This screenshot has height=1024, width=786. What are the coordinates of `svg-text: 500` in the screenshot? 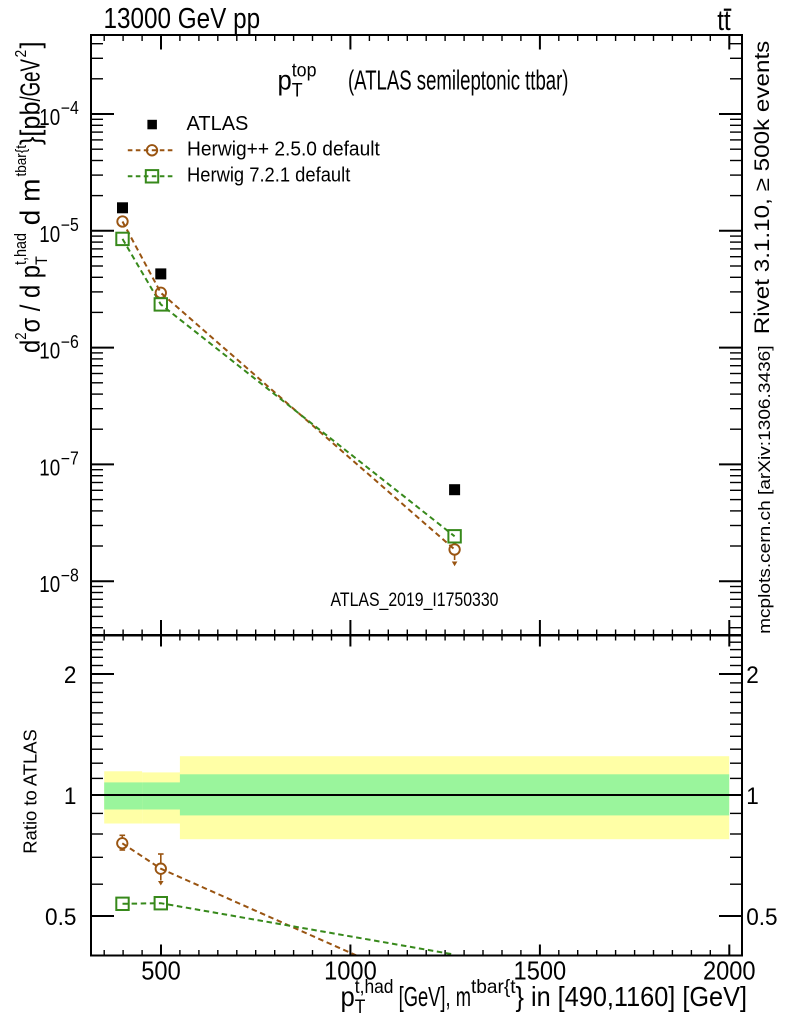 It's located at (160, 970).